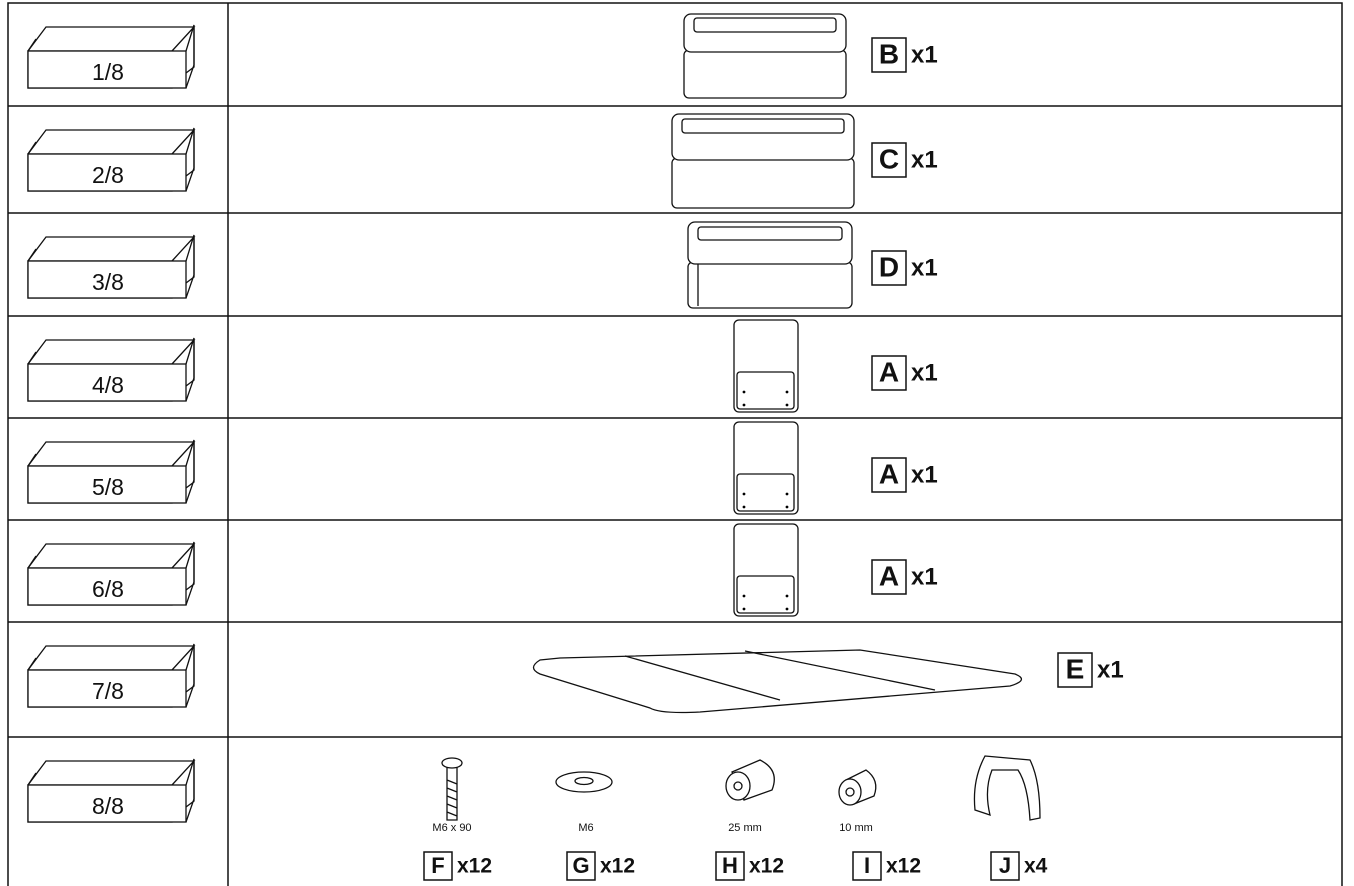 Image resolution: width=1354 pixels, height=886 pixels. I want to click on part-letter: I, so click(867, 865).